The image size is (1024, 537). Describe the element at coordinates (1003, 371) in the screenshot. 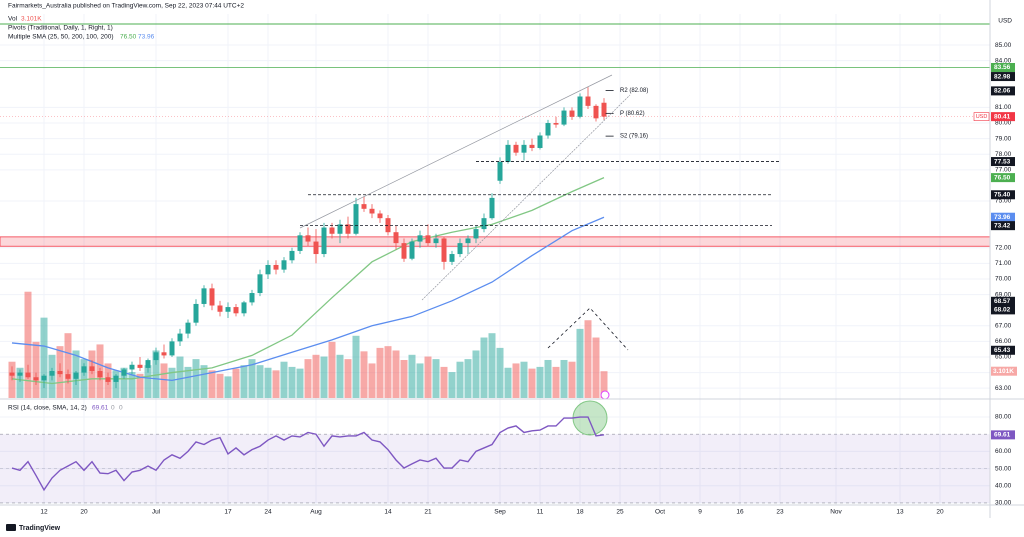

I see `volume-badge-label: 3.101K` at that location.